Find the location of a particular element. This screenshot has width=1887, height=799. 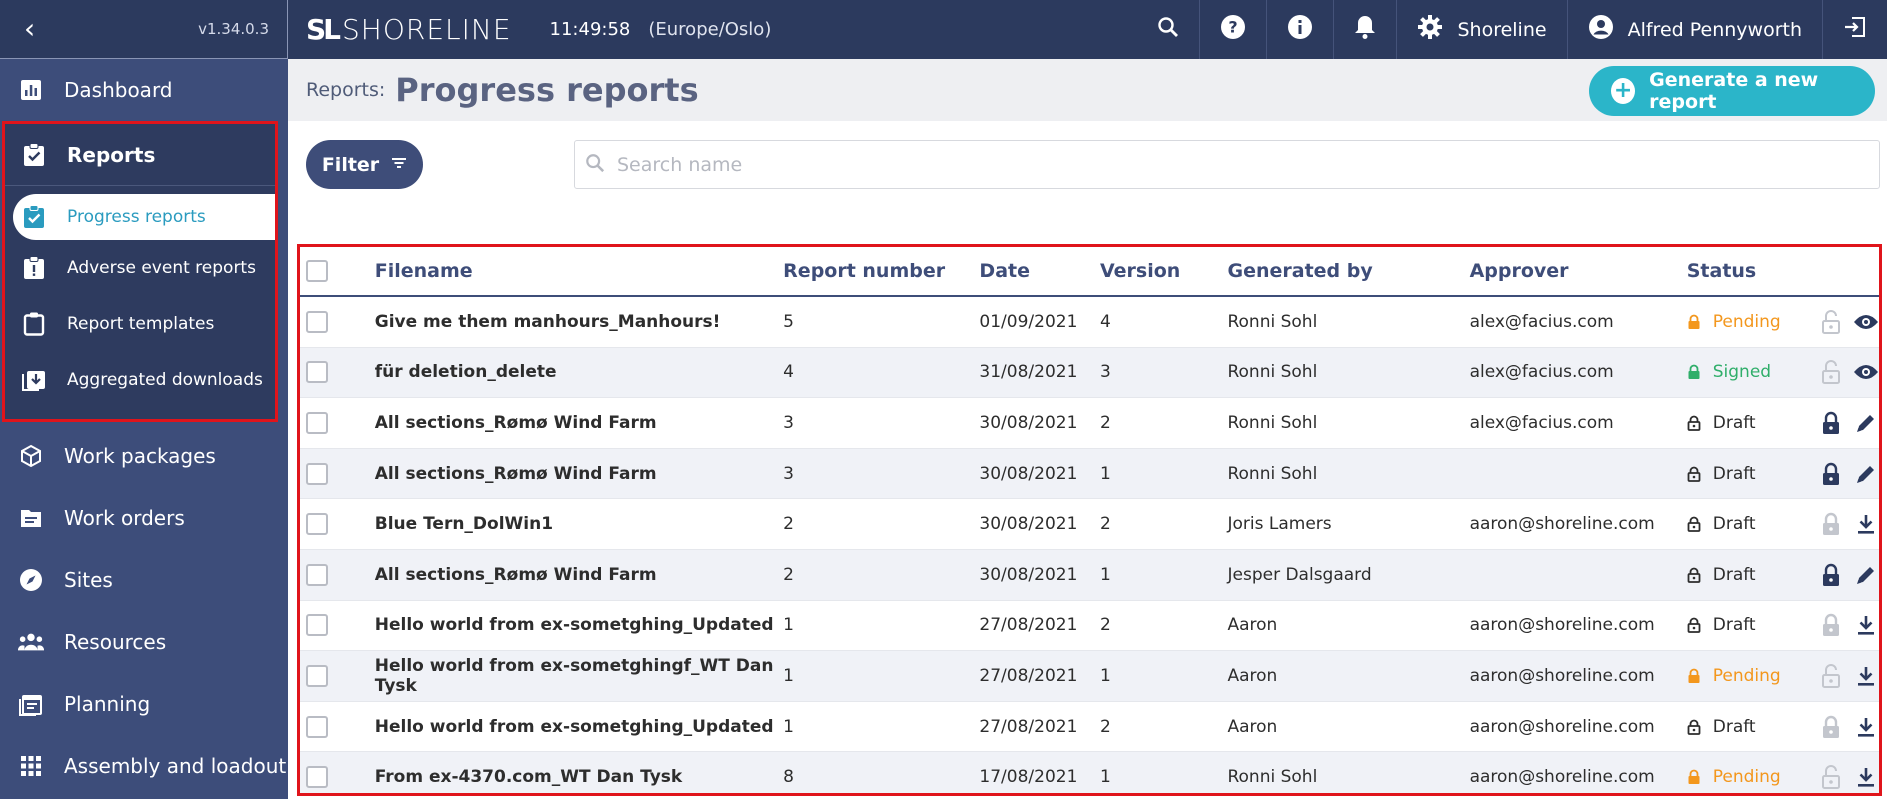

sidebar-item-dashboard: Dashboard is located at coordinates (144, 90).